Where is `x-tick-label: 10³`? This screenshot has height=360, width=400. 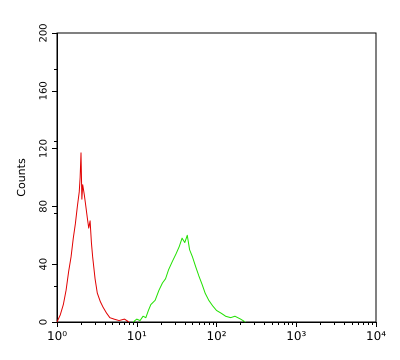
x-tick-label: 10³ is located at coordinates (296, 336).